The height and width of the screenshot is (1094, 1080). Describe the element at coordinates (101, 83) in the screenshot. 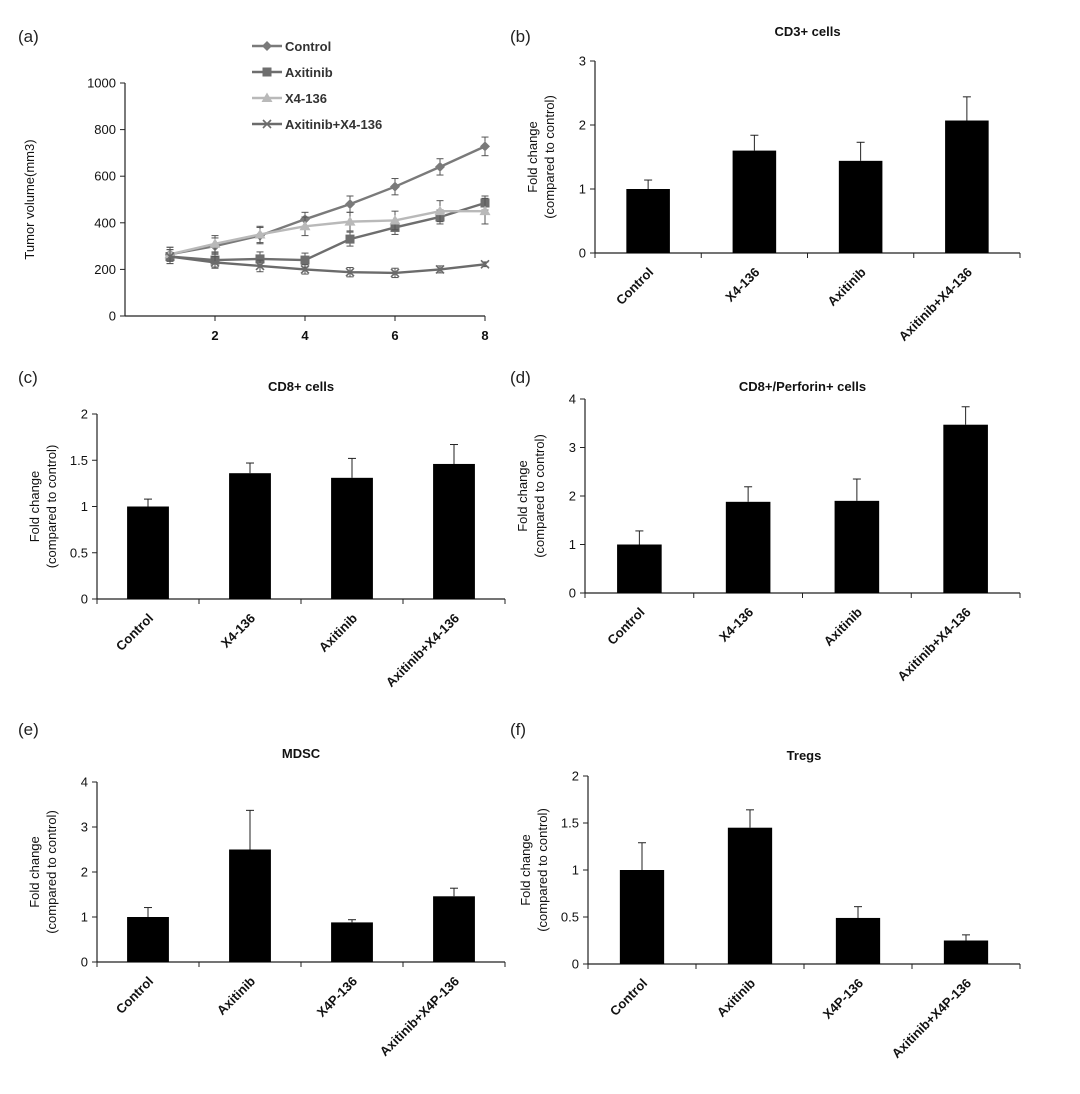

I see `y-tick-label: 1000` at that location.